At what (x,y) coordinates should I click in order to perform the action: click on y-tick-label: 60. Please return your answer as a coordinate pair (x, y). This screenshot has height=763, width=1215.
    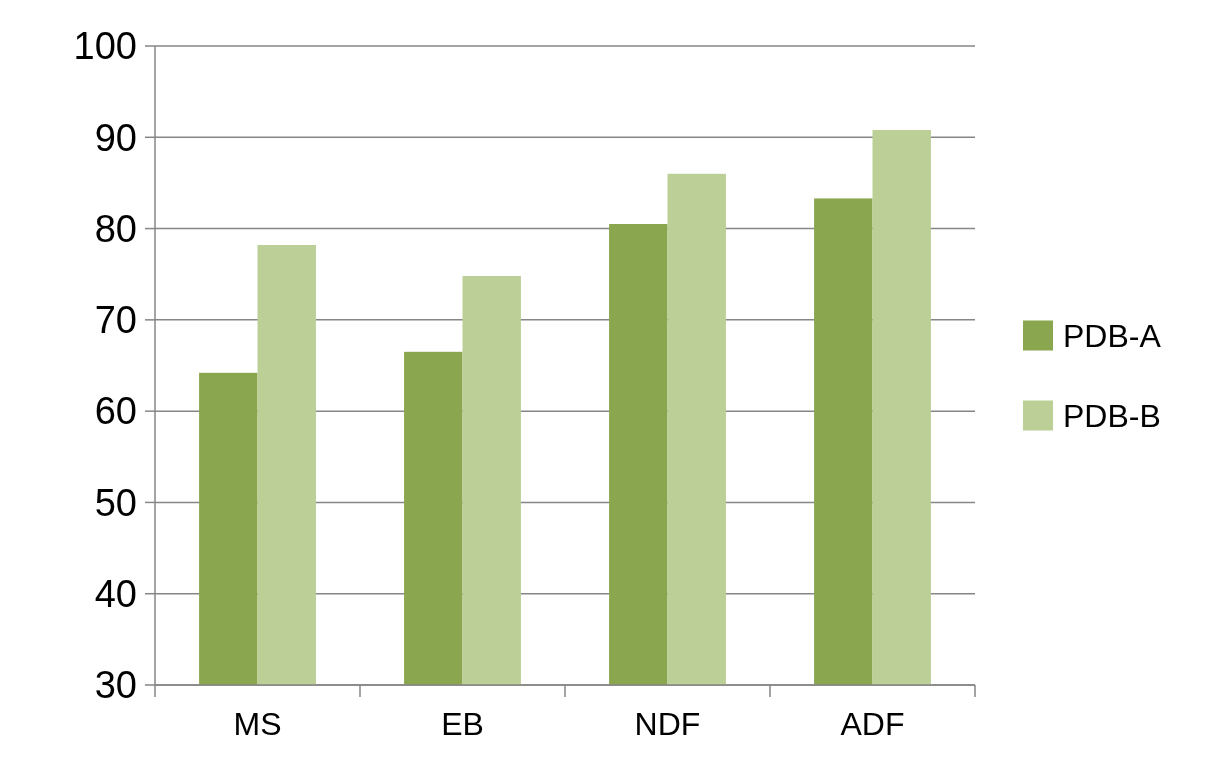
    Looking at the image, I should click on (115, 411).